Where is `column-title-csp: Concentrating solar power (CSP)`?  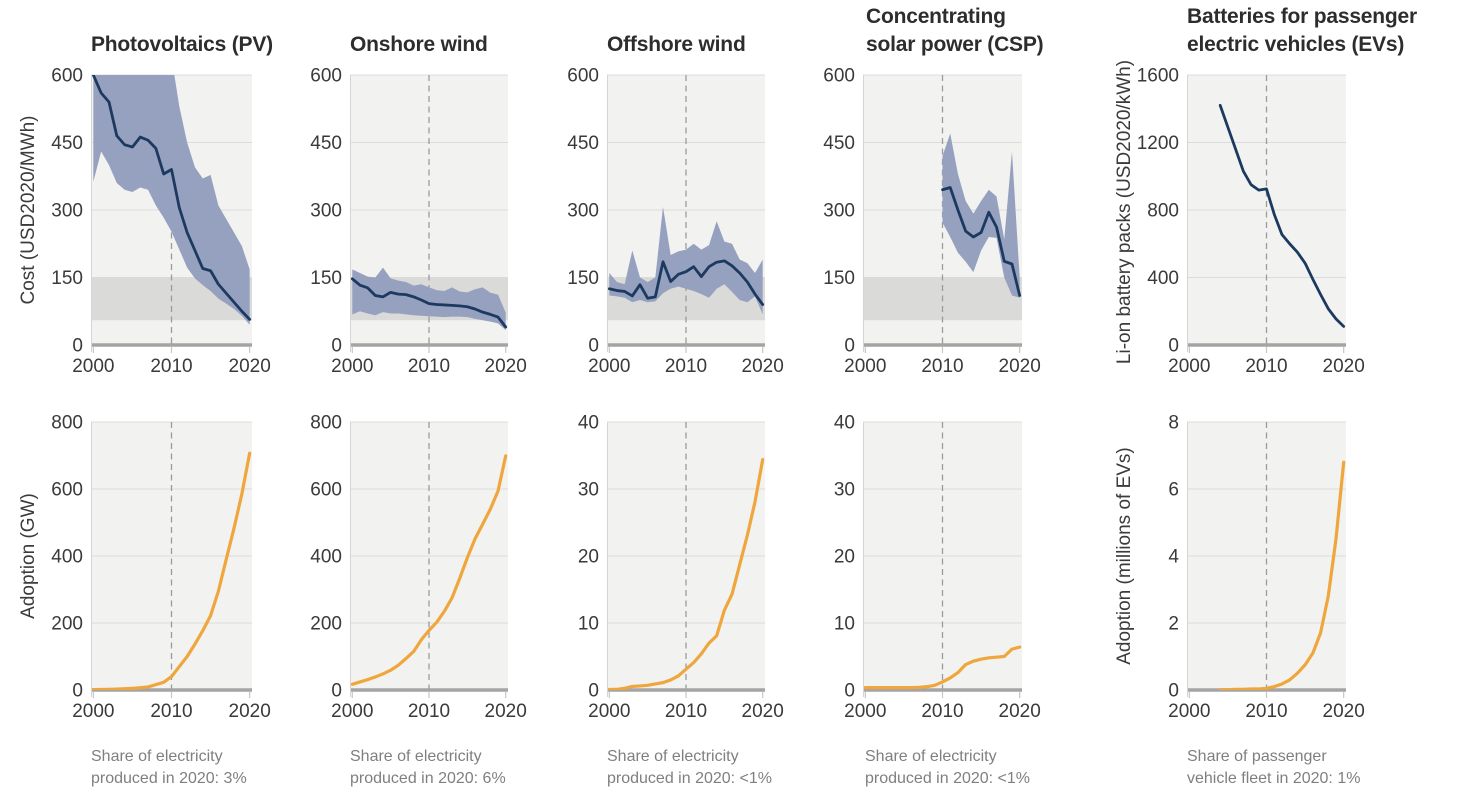 column-title-csp: Concentrating solar power (CSP) is located at coordinates (955, 30).